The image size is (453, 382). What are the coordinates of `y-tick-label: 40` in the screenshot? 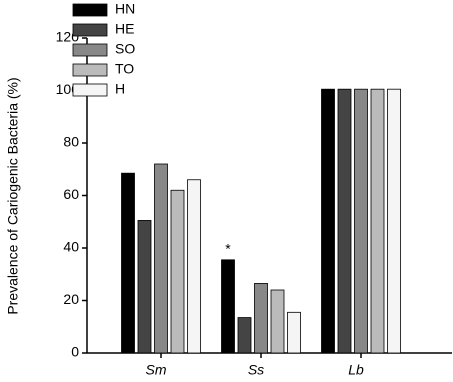 It's located at (71, 247).